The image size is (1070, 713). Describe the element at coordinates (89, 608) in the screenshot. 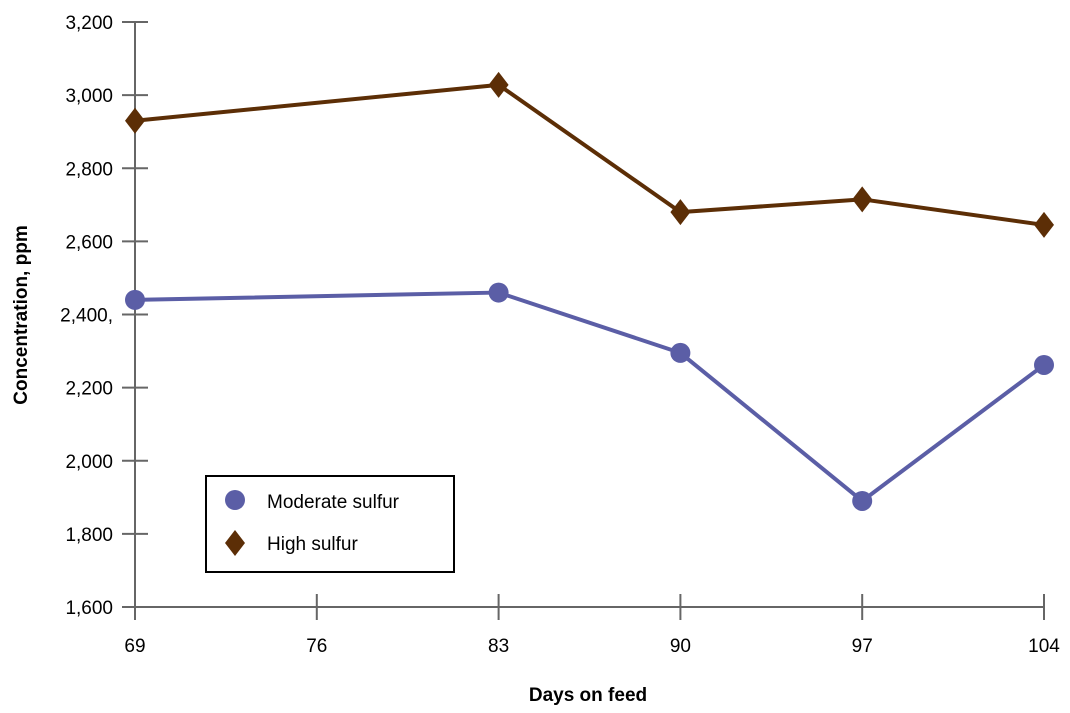

I see `y-tick-label: 1,600` at that location.